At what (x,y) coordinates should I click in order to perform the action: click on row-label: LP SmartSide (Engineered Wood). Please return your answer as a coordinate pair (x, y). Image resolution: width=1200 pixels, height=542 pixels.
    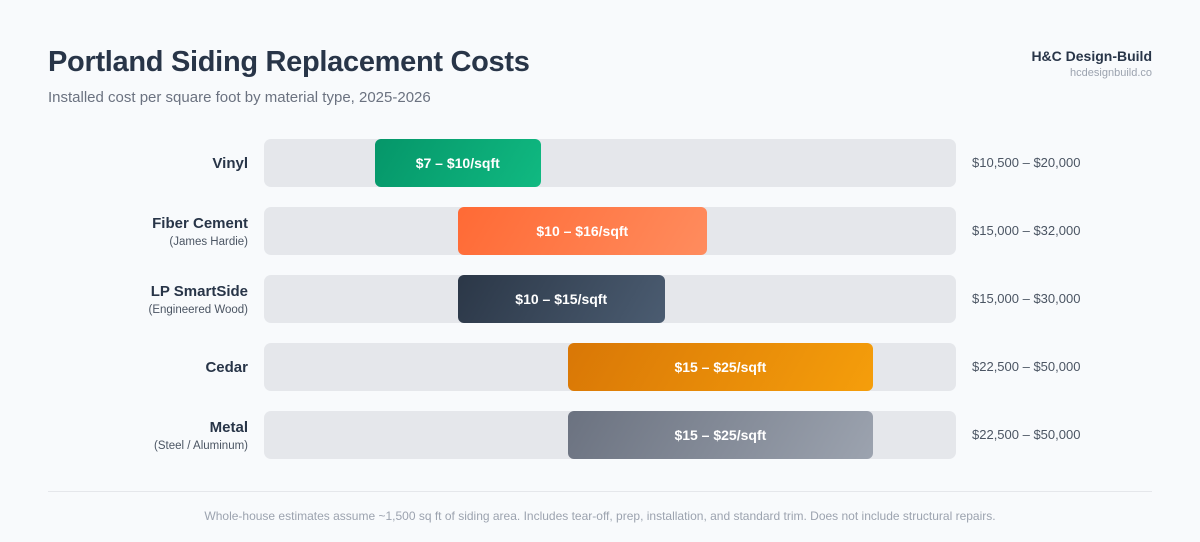
    Looking at the image, I should click on (198, 299).